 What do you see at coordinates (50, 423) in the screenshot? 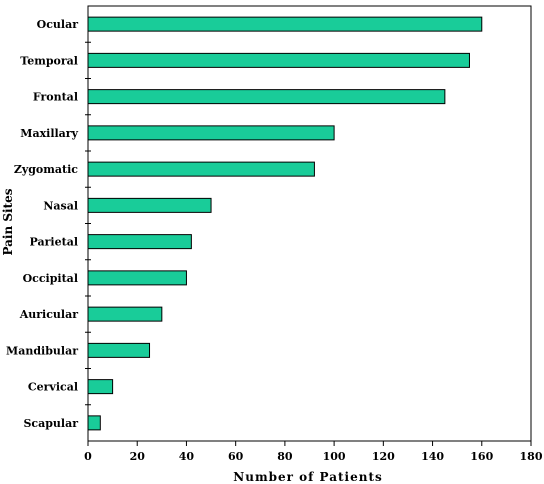
I see `y-tick-label-scapular: Scapular` at bounding box center [50, 423].